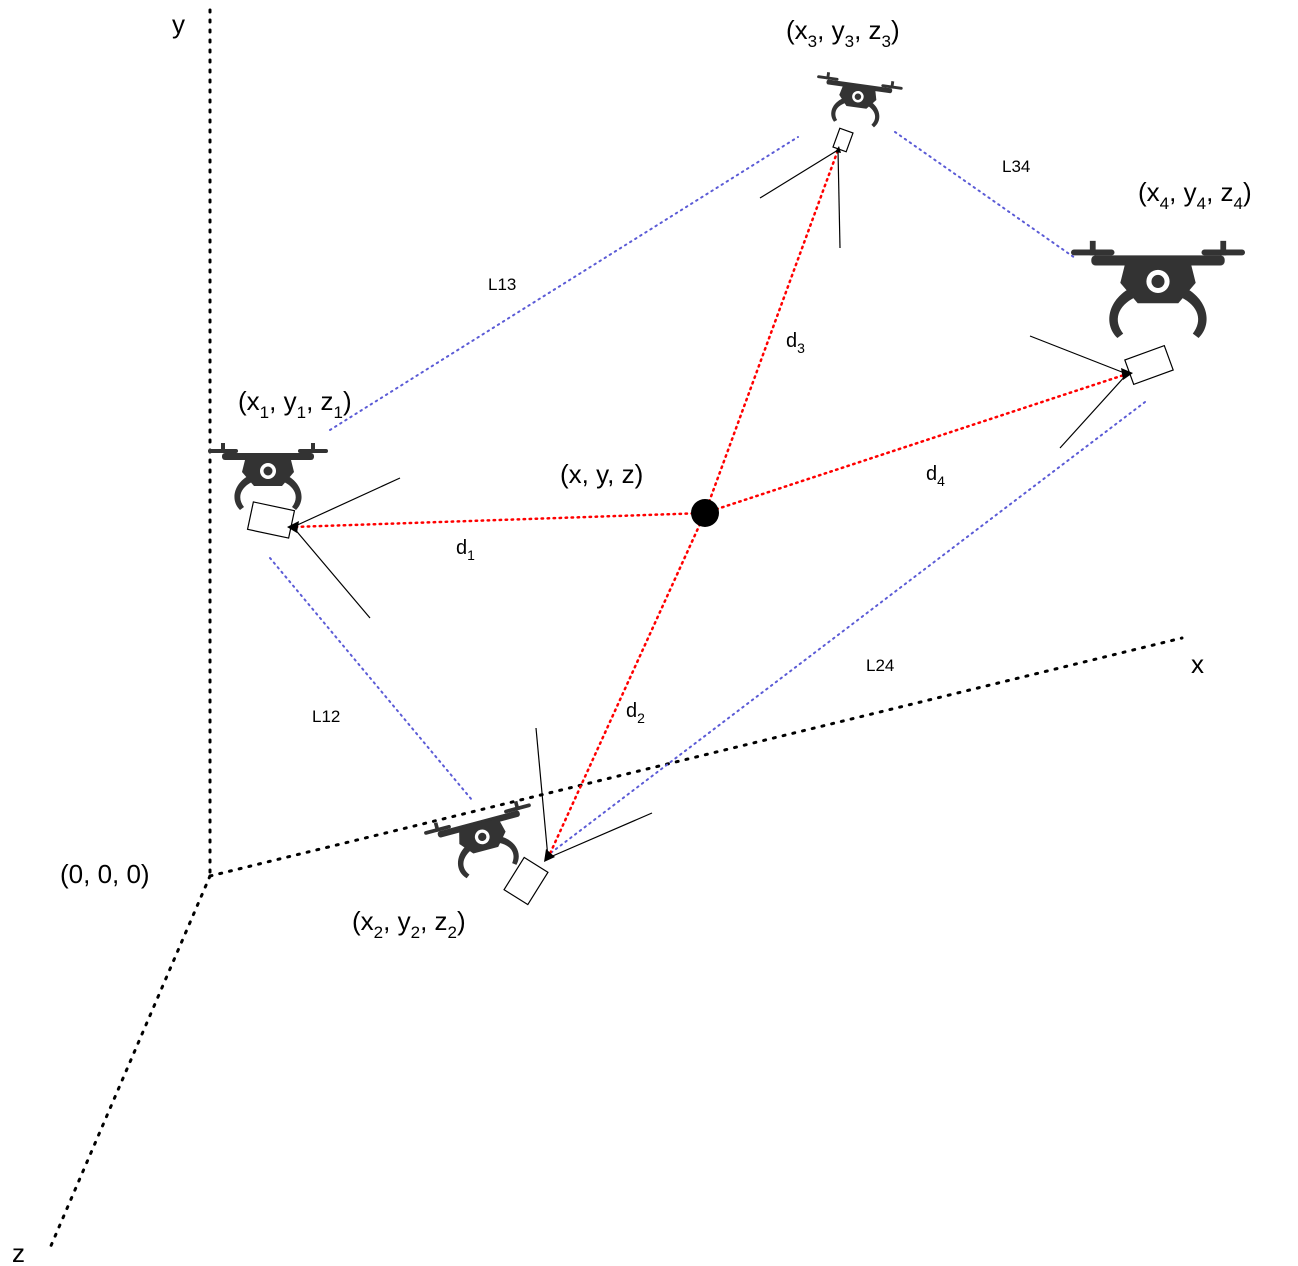  Describe the element at coordinates (626, 685) in the screenshot. I see `distance-line-d2` at that location.